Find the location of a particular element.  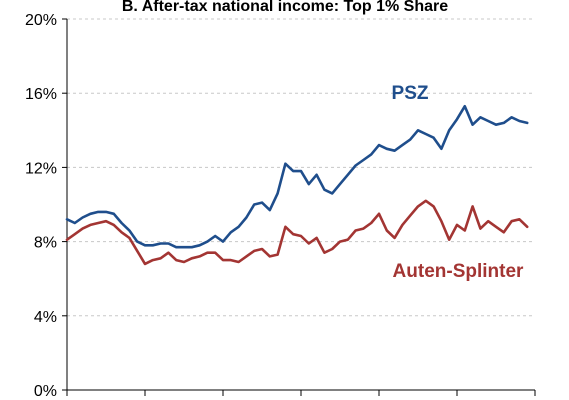

y-tick-label: 20% is located at coordinates (41, 20).